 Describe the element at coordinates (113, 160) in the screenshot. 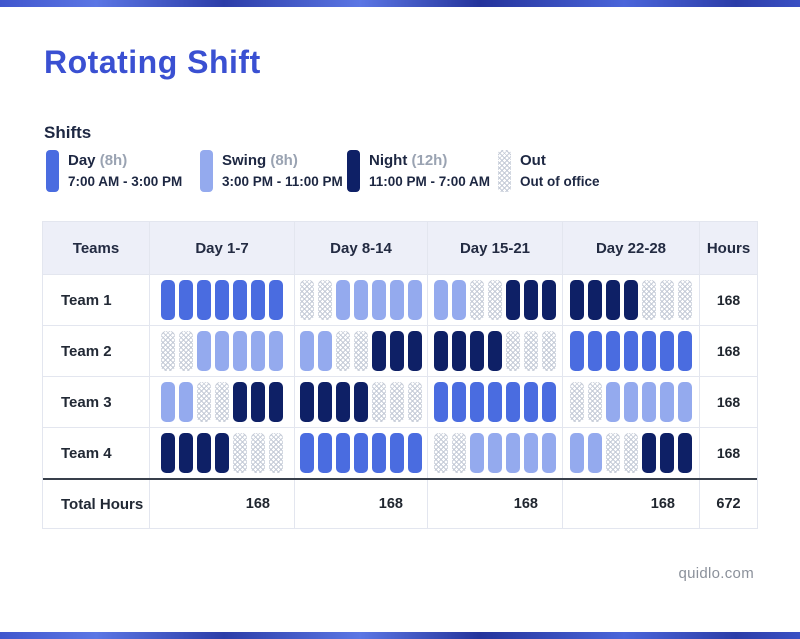

I see `legend-duration: (8h)` at that location.